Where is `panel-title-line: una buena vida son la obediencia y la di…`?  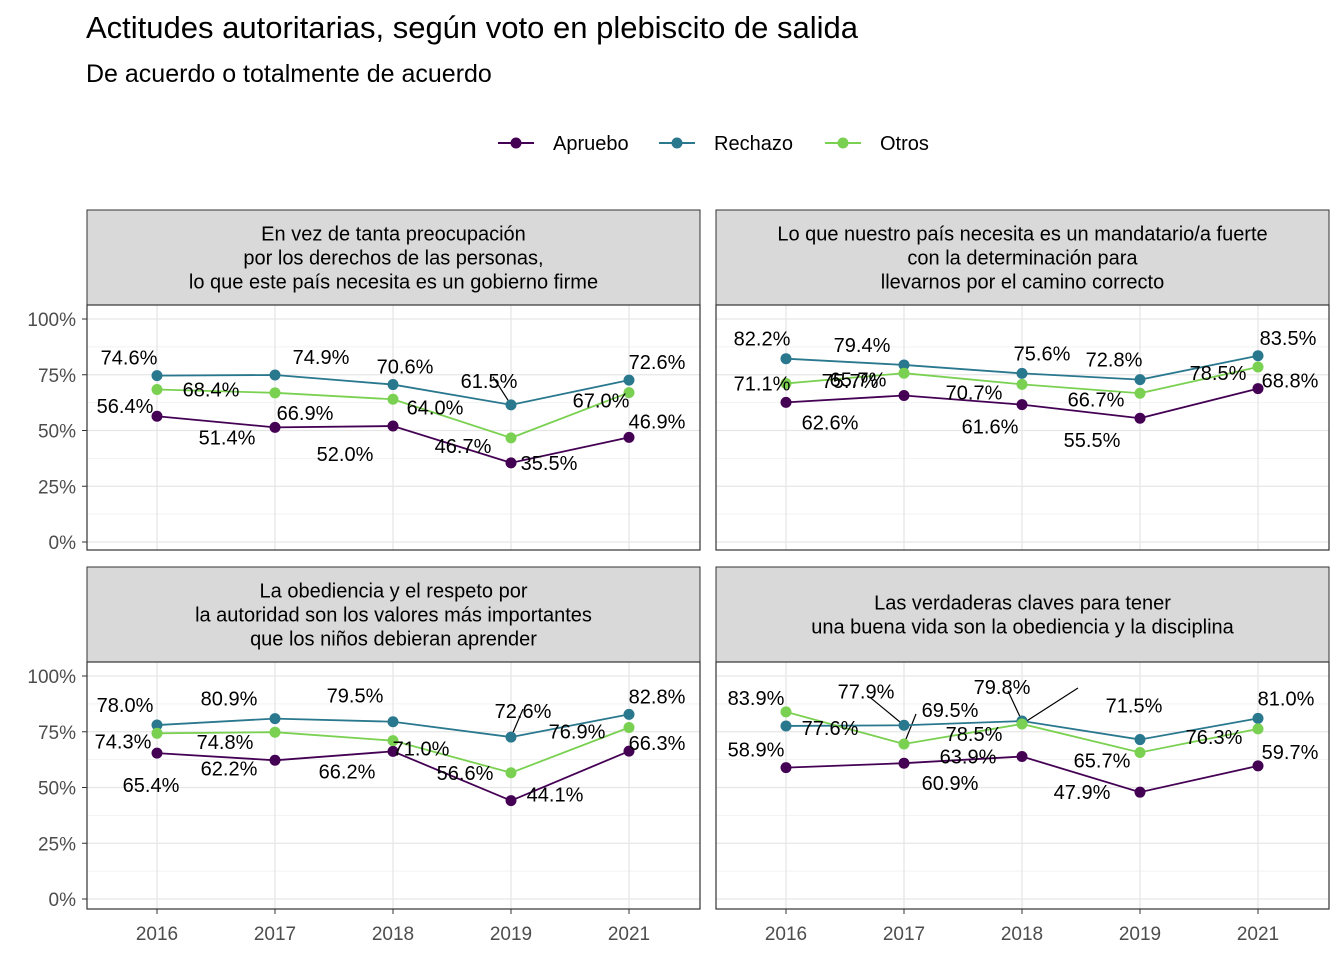
panel-title-line: una buena vida son la obediencia y la di… is located at coordinates (1022, 628).